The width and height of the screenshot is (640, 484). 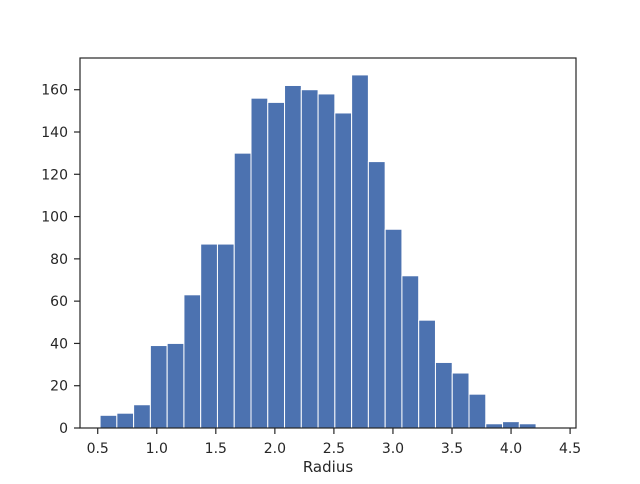 What do you see at coordinates (54, 133) in the screenshot?
I see `y-tick-label: 140` at bounding box center [54, 133].